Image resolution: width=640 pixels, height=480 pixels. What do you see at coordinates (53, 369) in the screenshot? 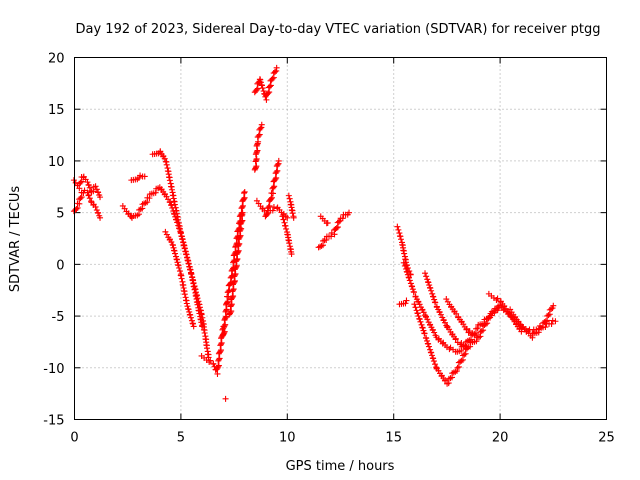
I see `y-tick-label: -10` at bounding box center [53, 369].